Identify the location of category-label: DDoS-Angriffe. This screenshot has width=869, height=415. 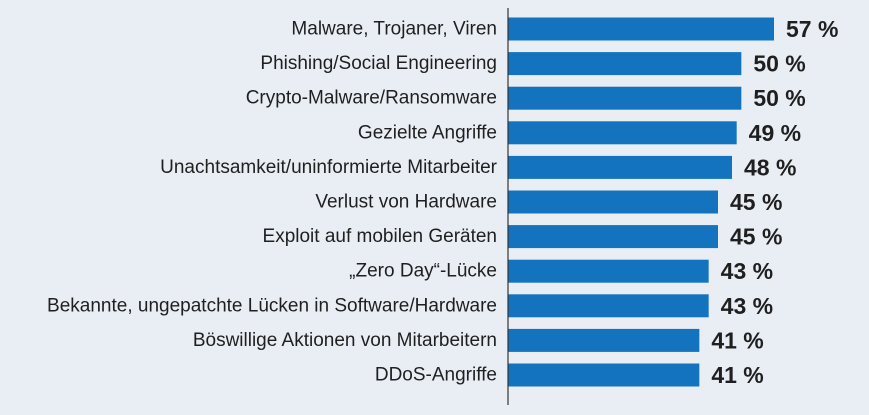
(436, 375).